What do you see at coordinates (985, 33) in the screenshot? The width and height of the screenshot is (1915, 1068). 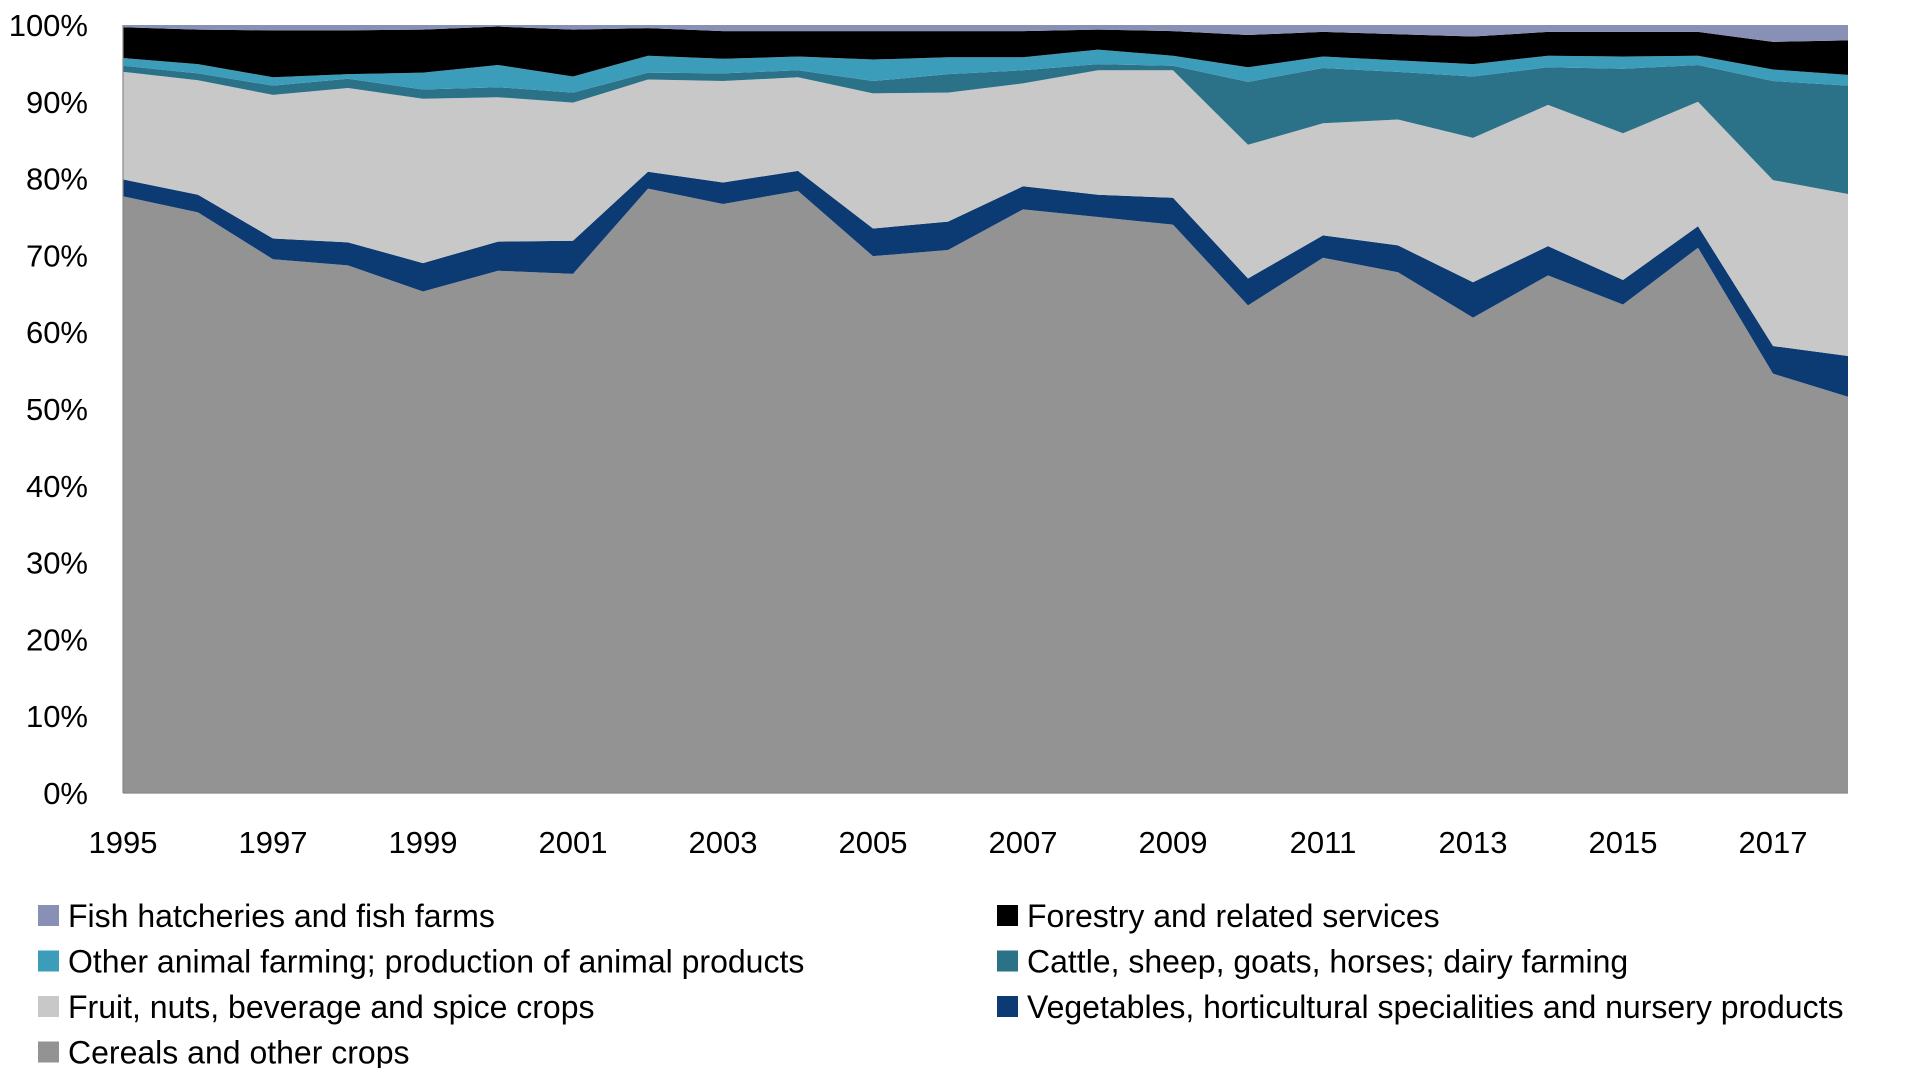 I see `area-fish-hatcheries-and-fish-farms` at bounding box center [985, 33].